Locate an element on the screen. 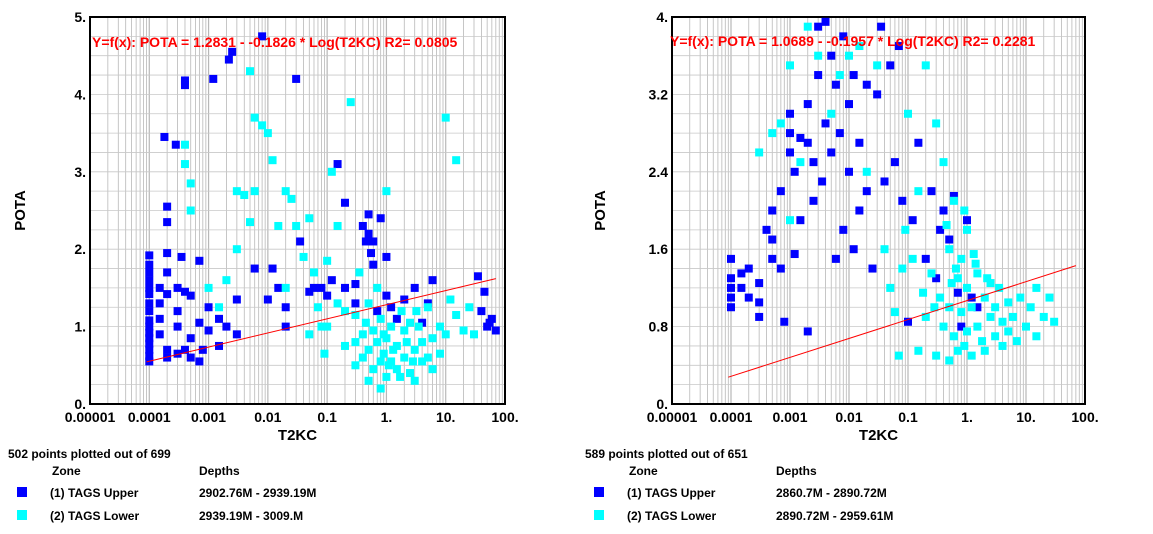 This screenshot has width=1153, height=534. regression-line-right is located at coordinates (902, 321).